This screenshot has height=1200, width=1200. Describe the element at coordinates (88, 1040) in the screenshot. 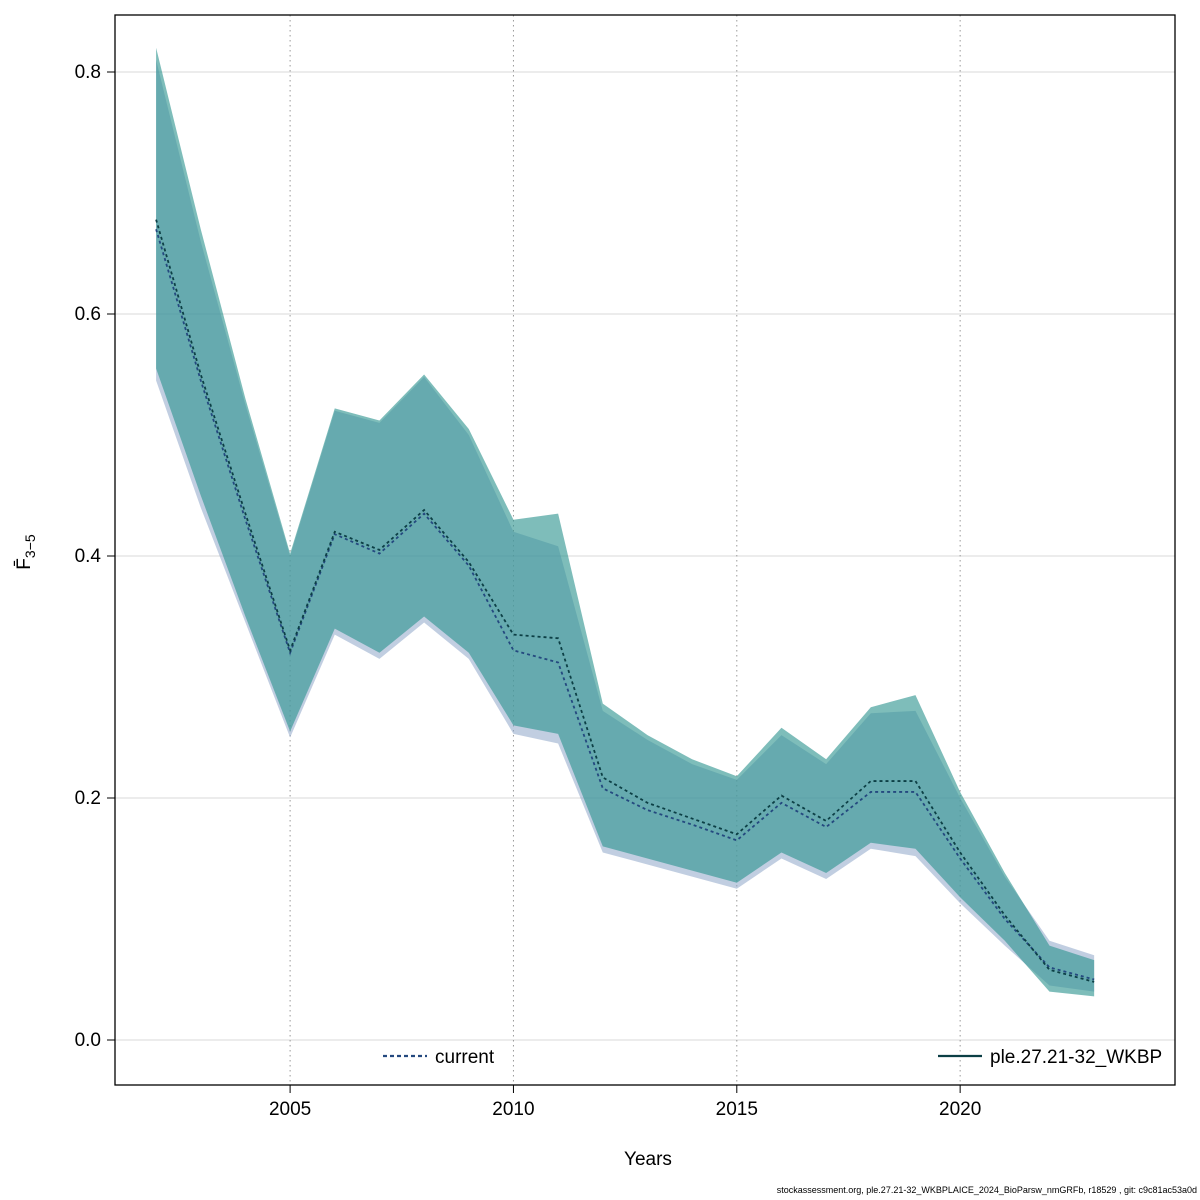

I see `y-tick-label: 0.0` at that location.